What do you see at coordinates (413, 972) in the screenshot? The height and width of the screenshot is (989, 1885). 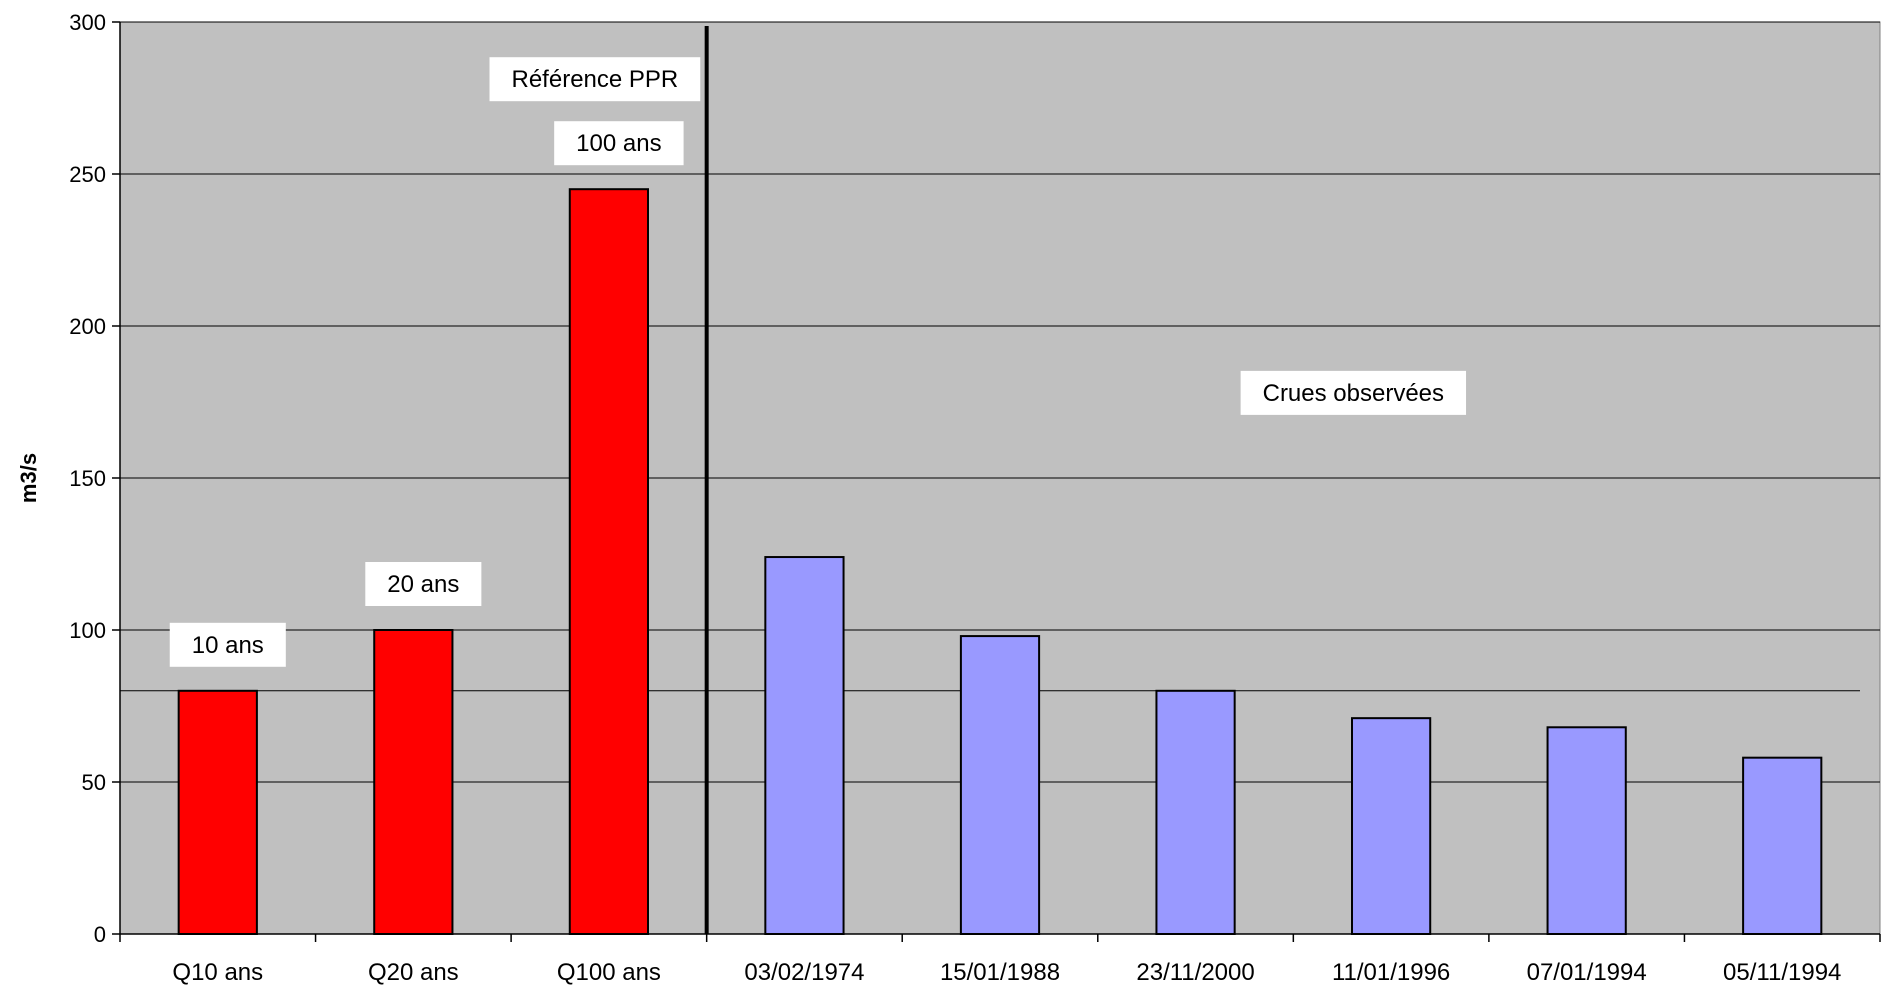 I see `x-tick-label: Q20 ans` at bounding box center [413, 972].